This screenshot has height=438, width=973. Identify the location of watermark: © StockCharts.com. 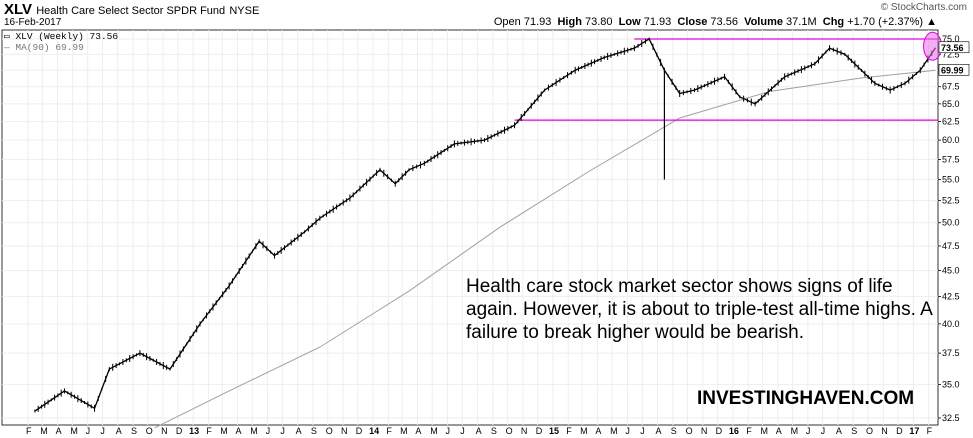
(923, 7).